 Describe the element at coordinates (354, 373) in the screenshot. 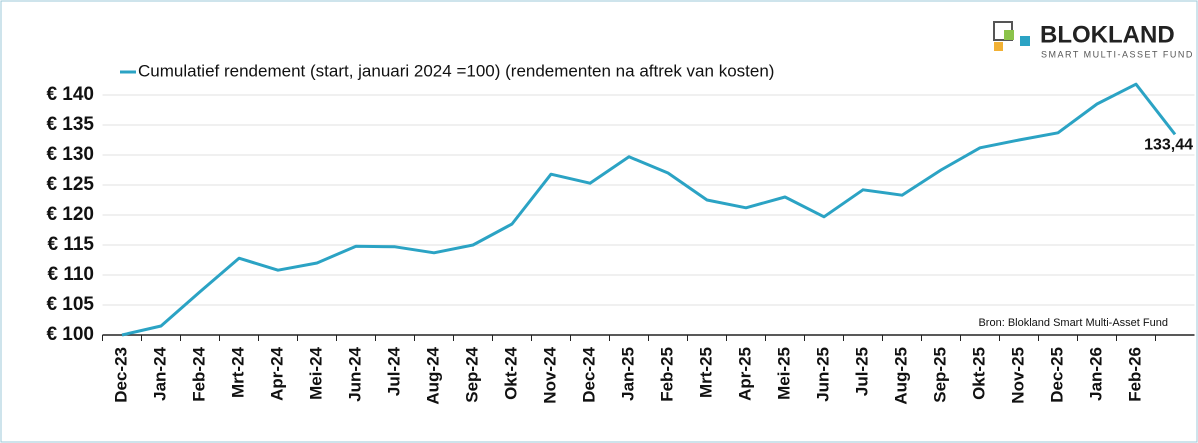

I see `x-tick-label: Jun-24` at that location.